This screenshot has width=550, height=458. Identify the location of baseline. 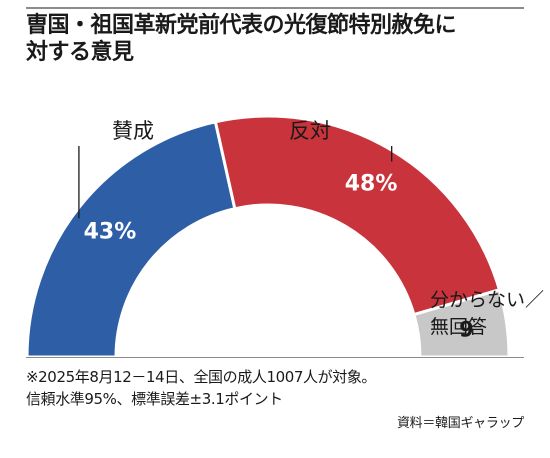
(275, 357).